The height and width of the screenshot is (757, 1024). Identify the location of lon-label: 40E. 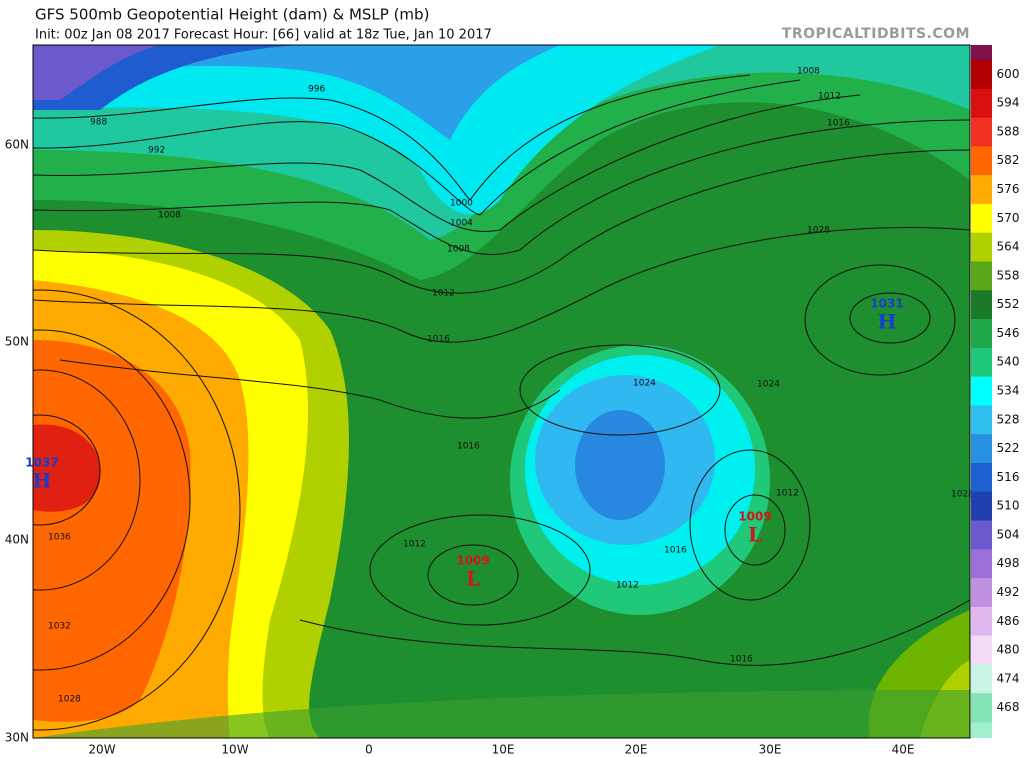
(903, 750).